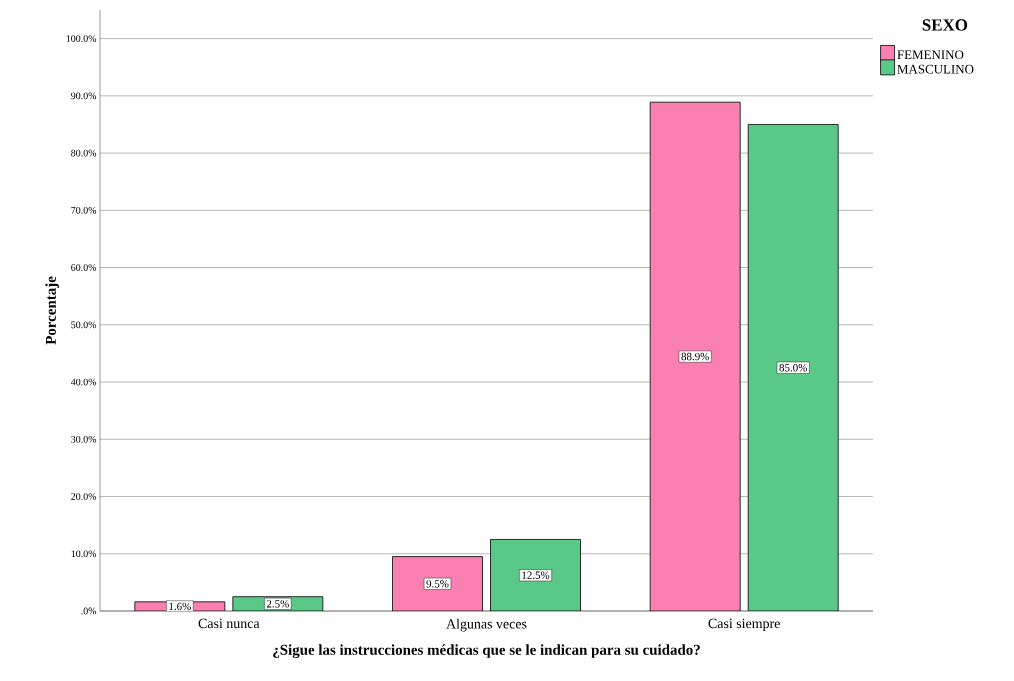 This screenshot has height=681, width=1014. Describe the element at coordinates (83, 382) in the screenshot. I see `y-tick-label: 40.0%` at that location.